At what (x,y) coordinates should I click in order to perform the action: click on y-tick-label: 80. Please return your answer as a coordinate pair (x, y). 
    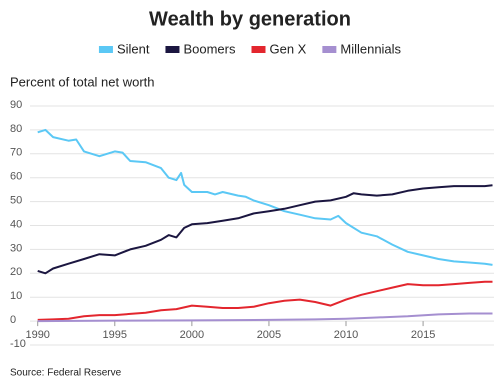
    Looking at the image, I should click on (16, 129).